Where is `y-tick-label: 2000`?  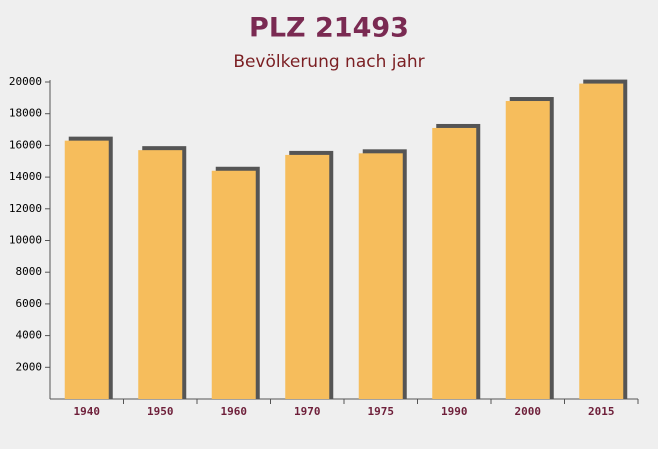
y-tick-label: 2000 is located at coordinates (29, 366).